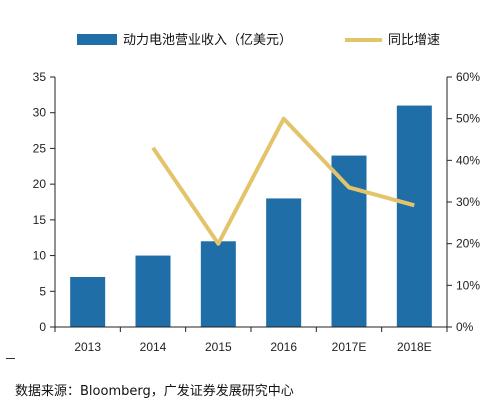 This screenshot has height=408, width=503. What do you see at coordinates (153, 291) in the screenshot?
I see `bar-2014` at bounding box center [153, 291].